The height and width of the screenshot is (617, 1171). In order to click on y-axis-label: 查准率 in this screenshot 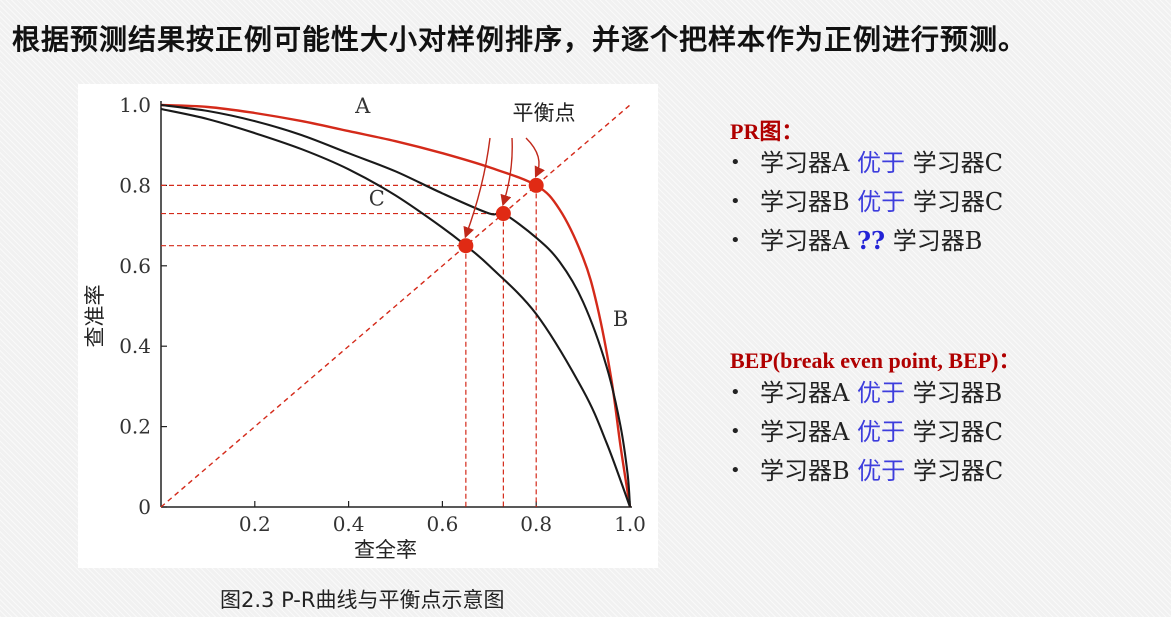, I will do `click(95, 316)`.